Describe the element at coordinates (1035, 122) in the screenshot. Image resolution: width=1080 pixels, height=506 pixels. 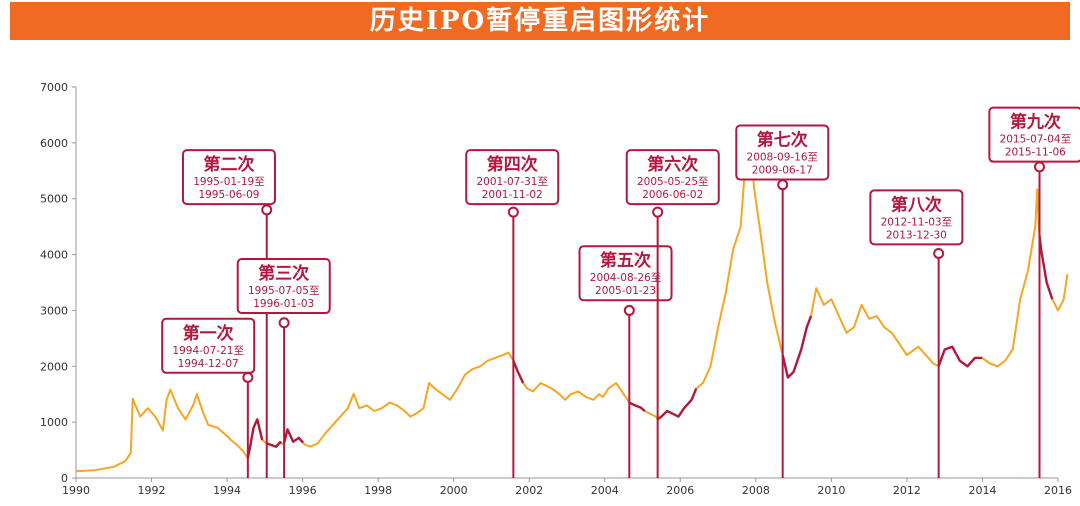
I see `suspension-name: 第九次` at that location.